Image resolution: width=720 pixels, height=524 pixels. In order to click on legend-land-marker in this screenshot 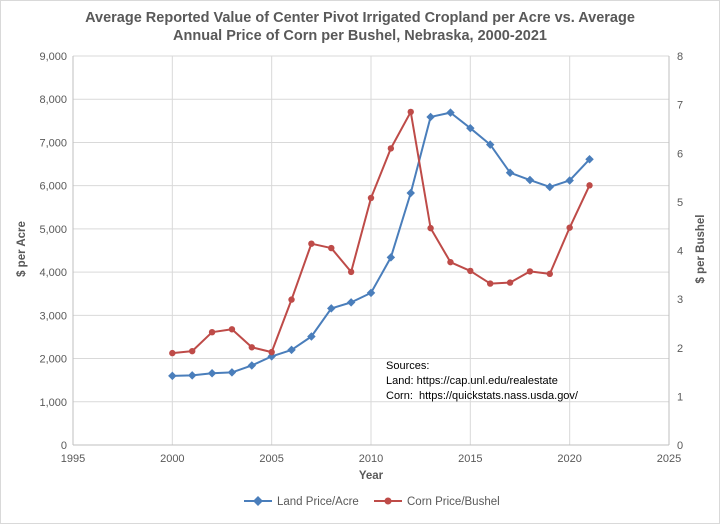, I will do `click(258, 501)`.